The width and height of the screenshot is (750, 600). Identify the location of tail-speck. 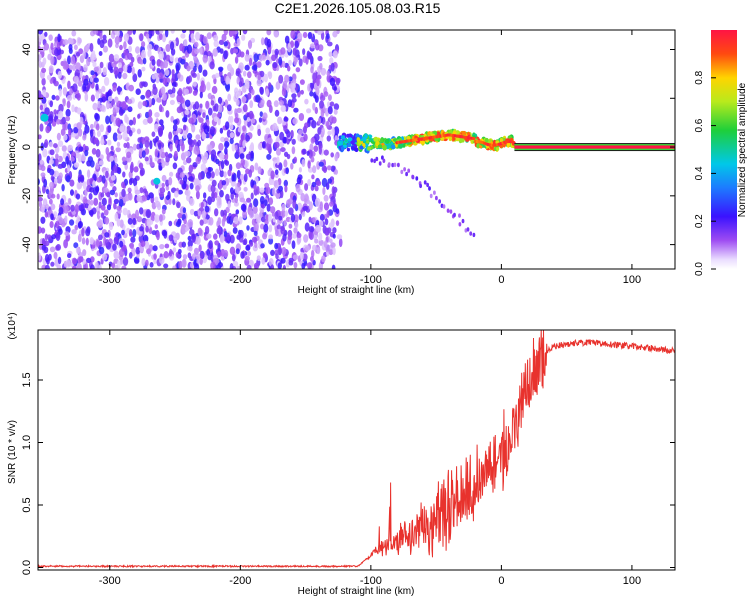
(429, 188).